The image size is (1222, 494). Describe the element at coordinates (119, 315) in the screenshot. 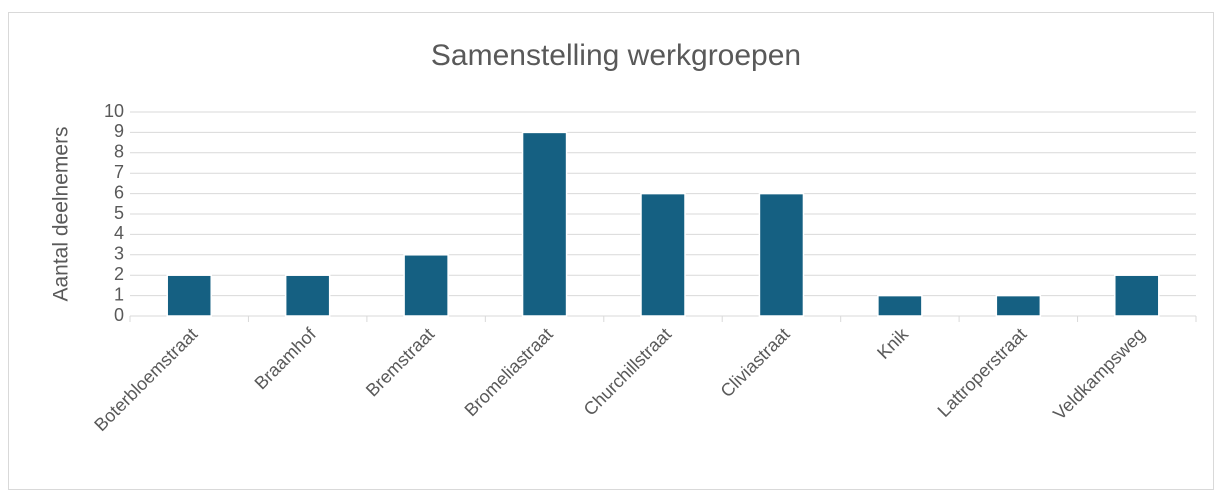

I see `y-tick-label: 0` at that location.